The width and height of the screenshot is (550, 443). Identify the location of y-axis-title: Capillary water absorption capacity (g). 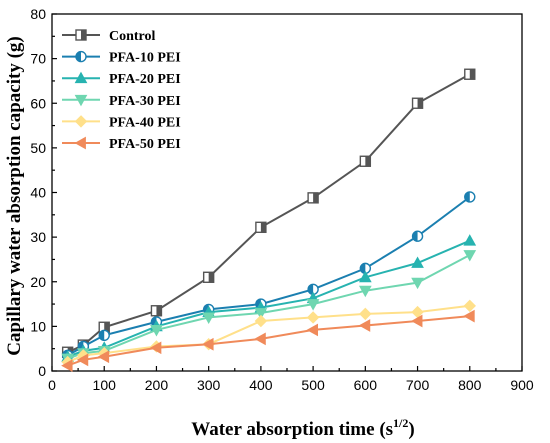
(14, 195).